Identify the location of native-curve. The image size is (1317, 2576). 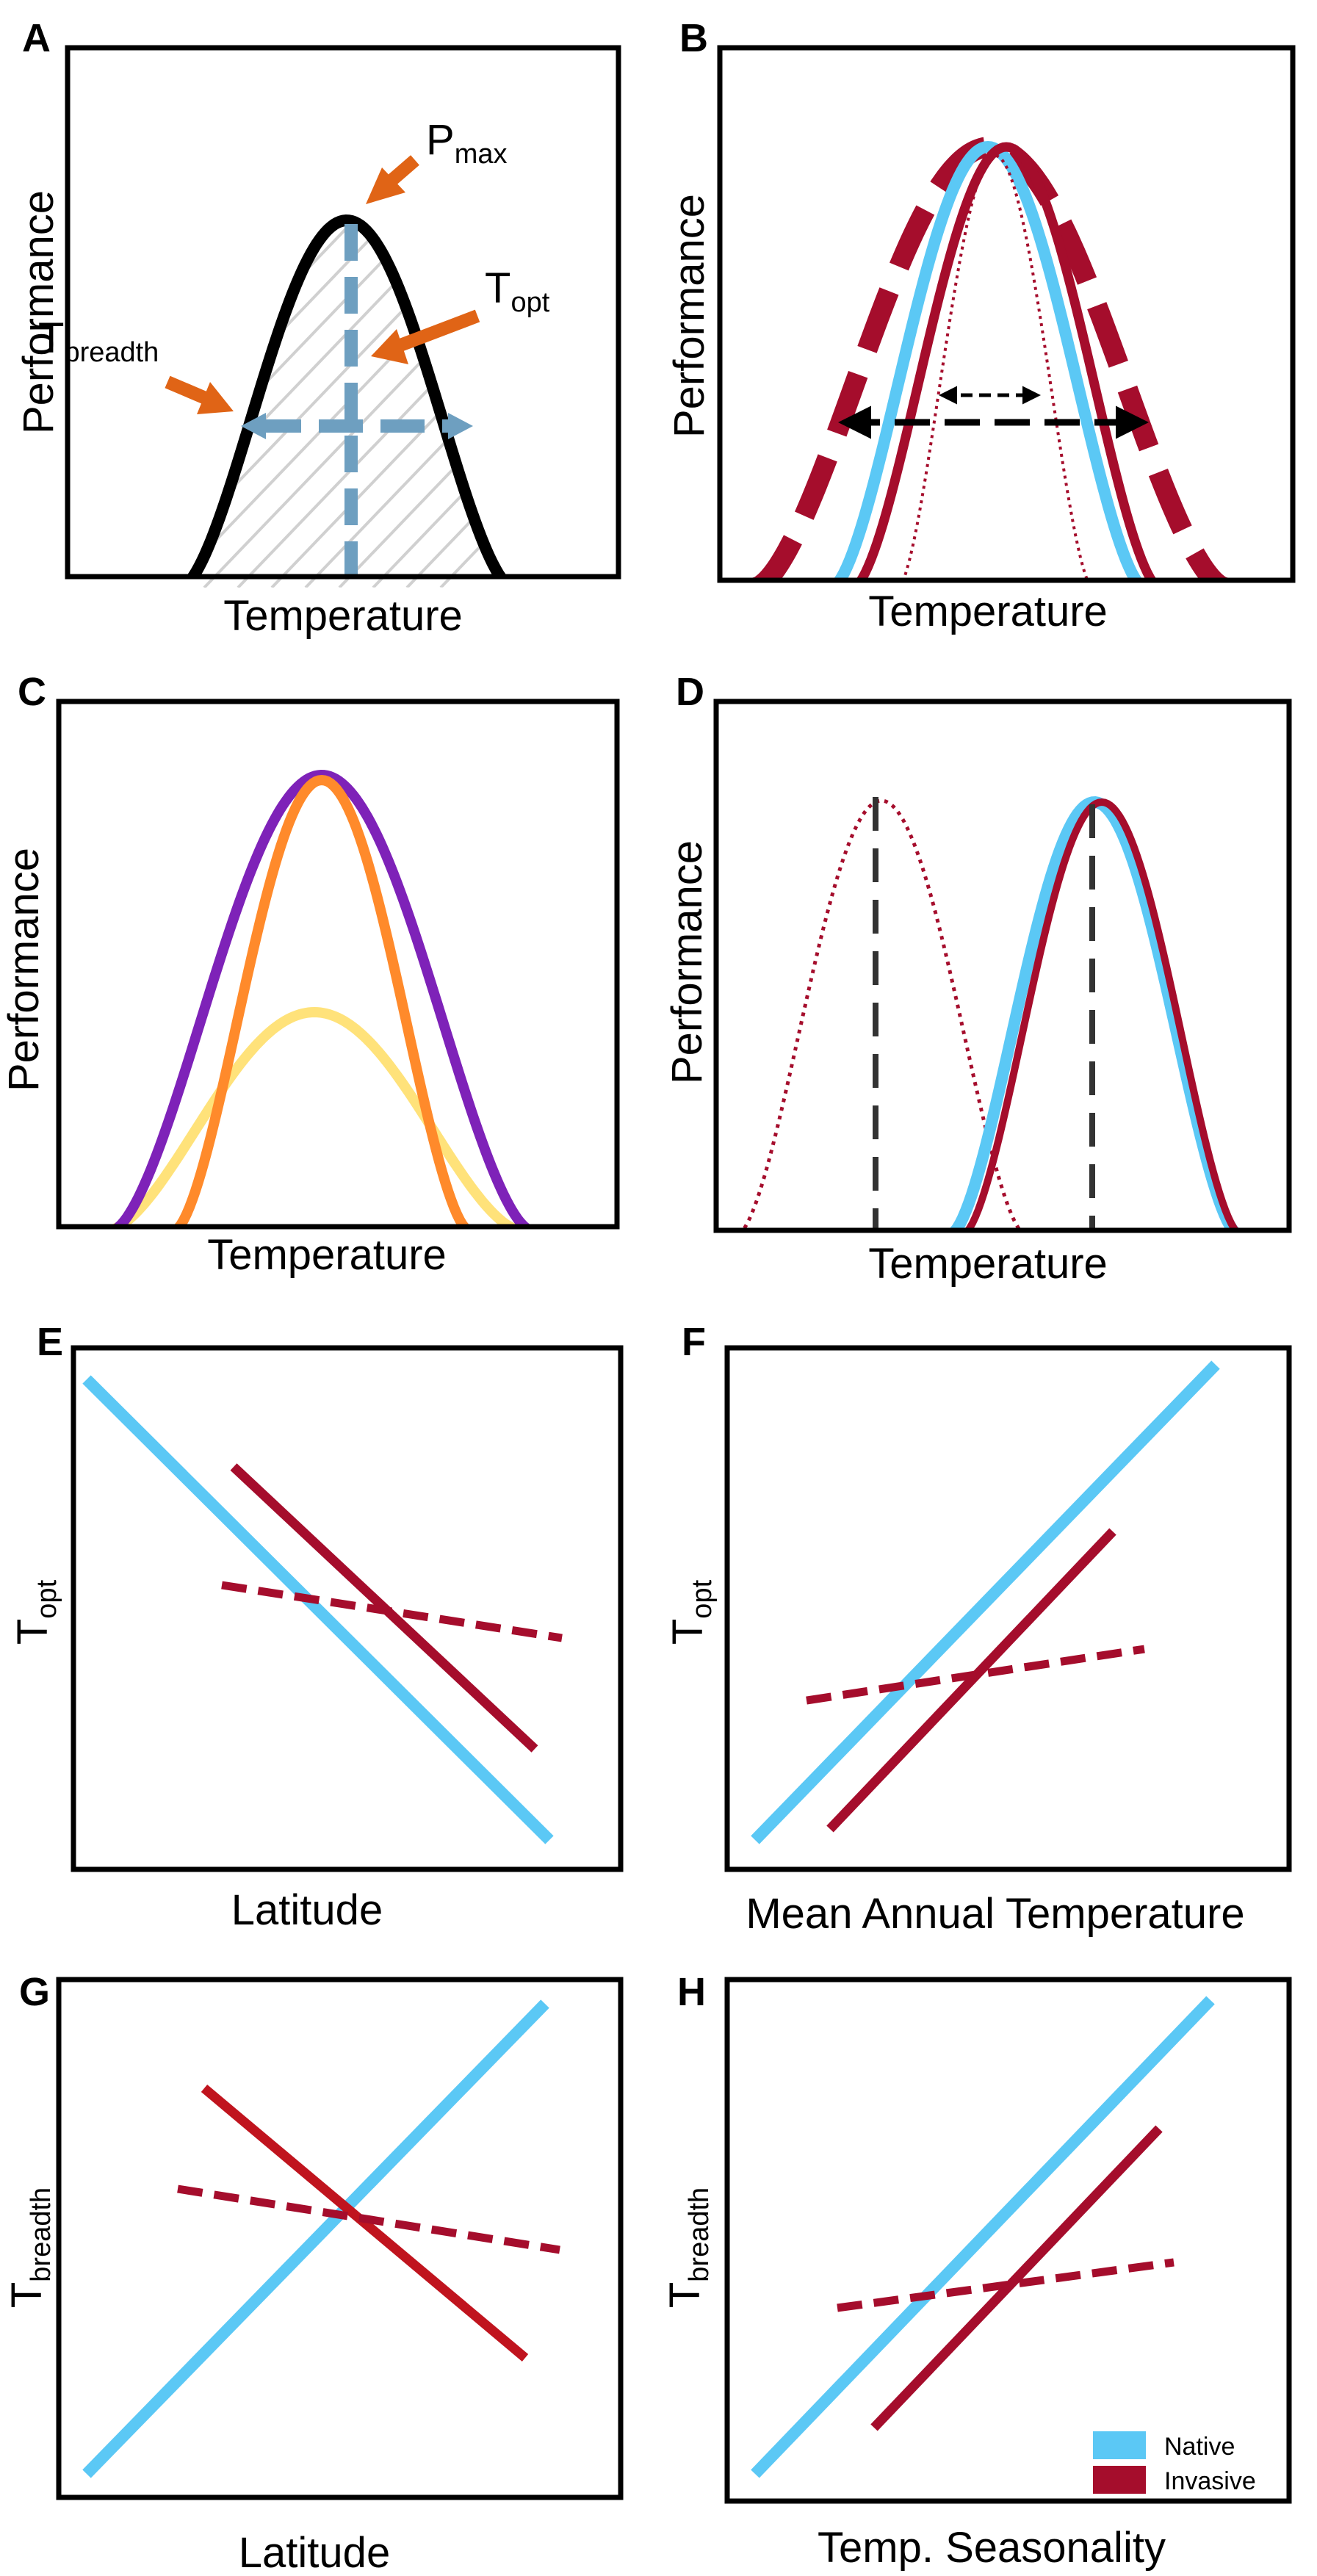
(988, 360).